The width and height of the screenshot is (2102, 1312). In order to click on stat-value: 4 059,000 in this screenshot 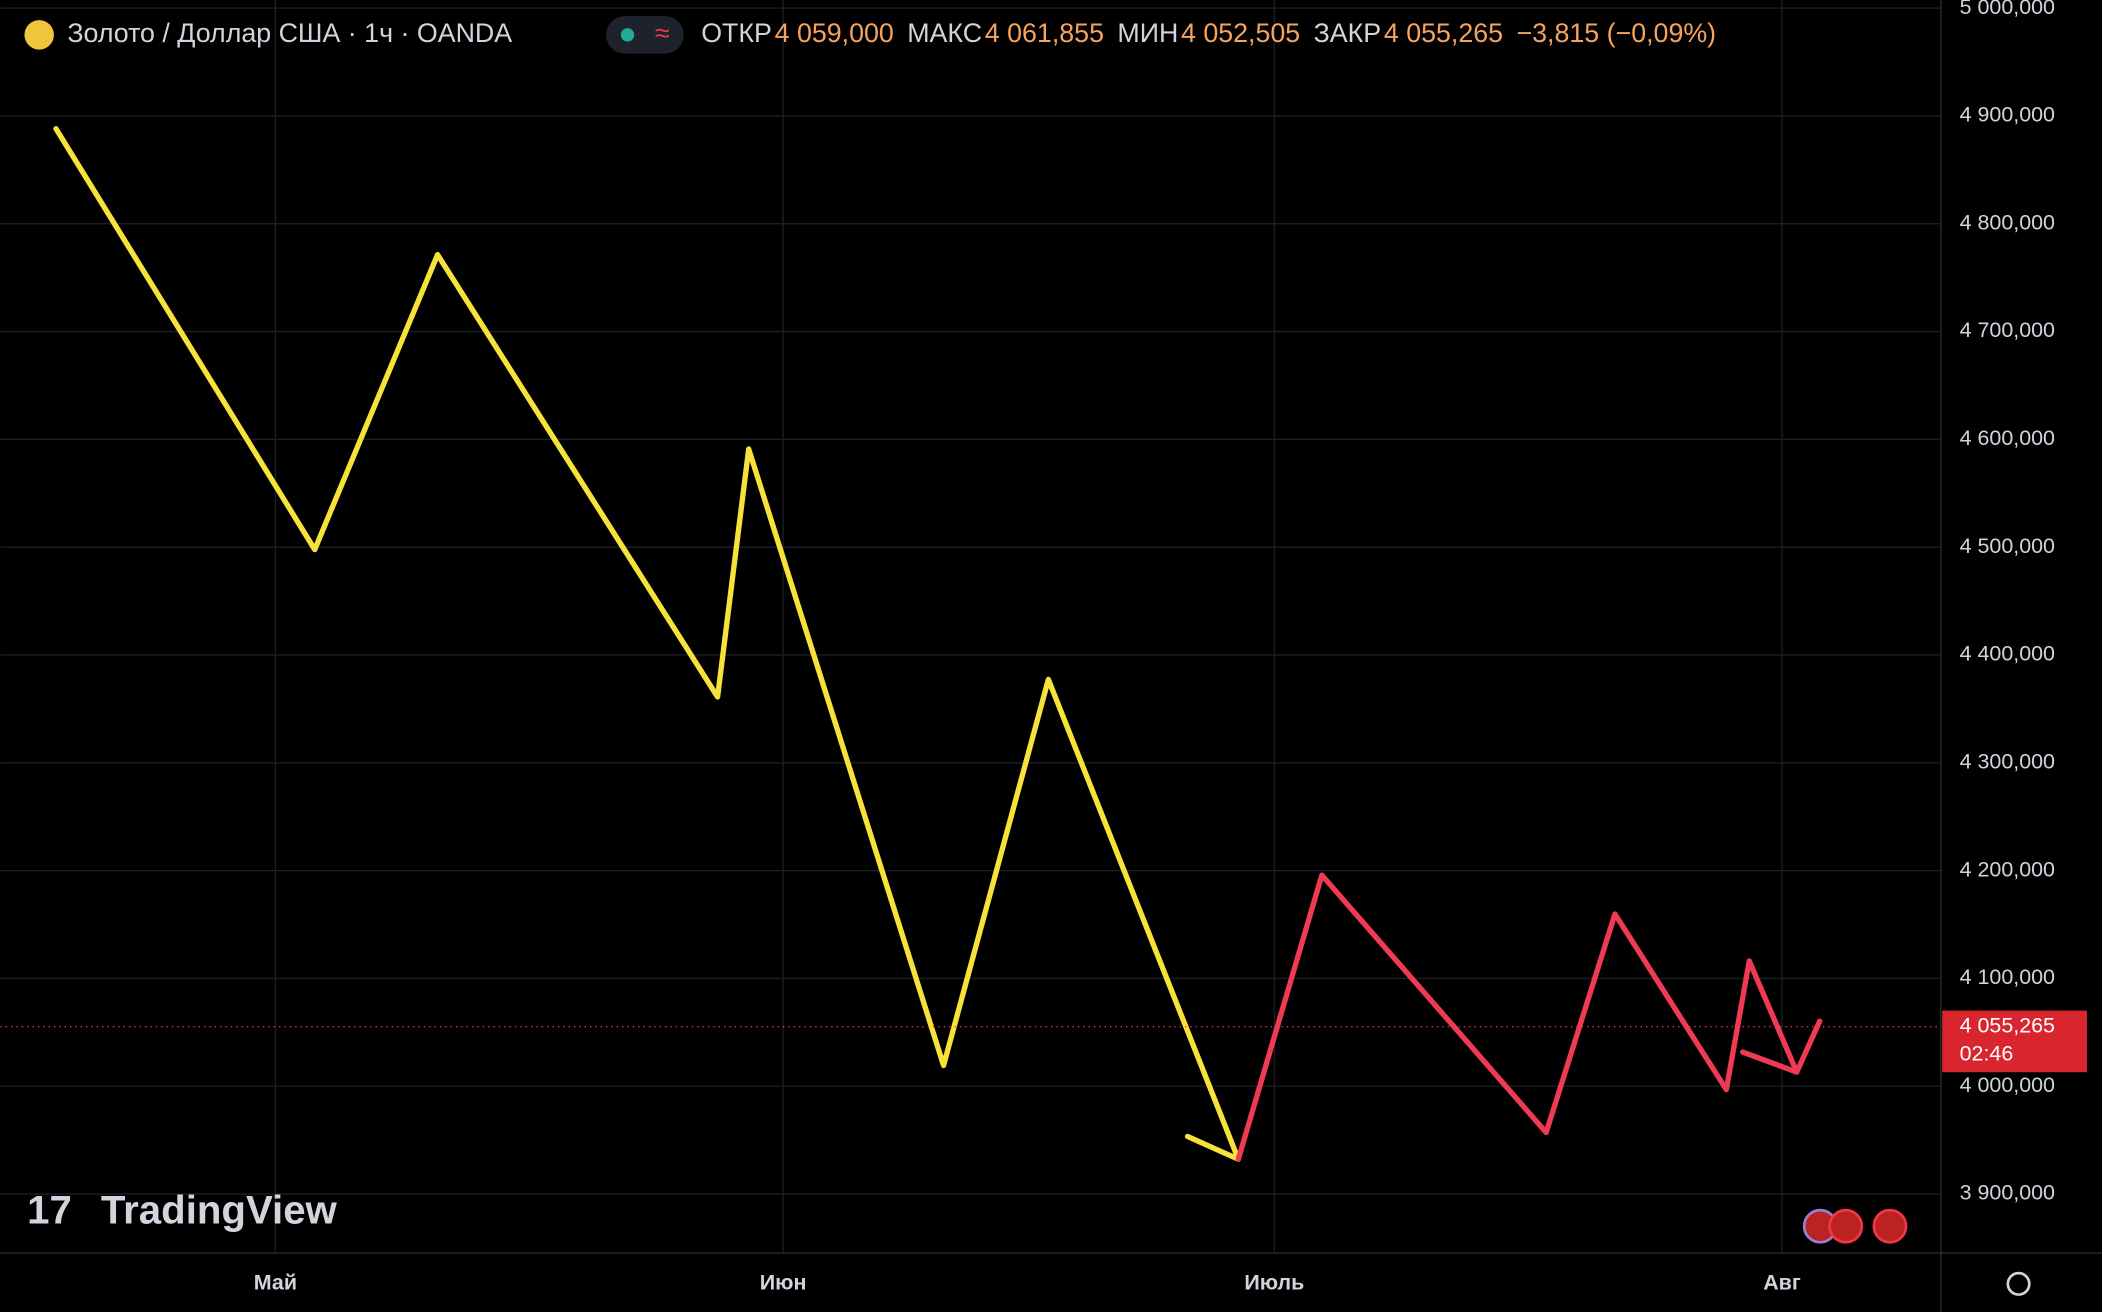, I will do `click(834, 33)`.